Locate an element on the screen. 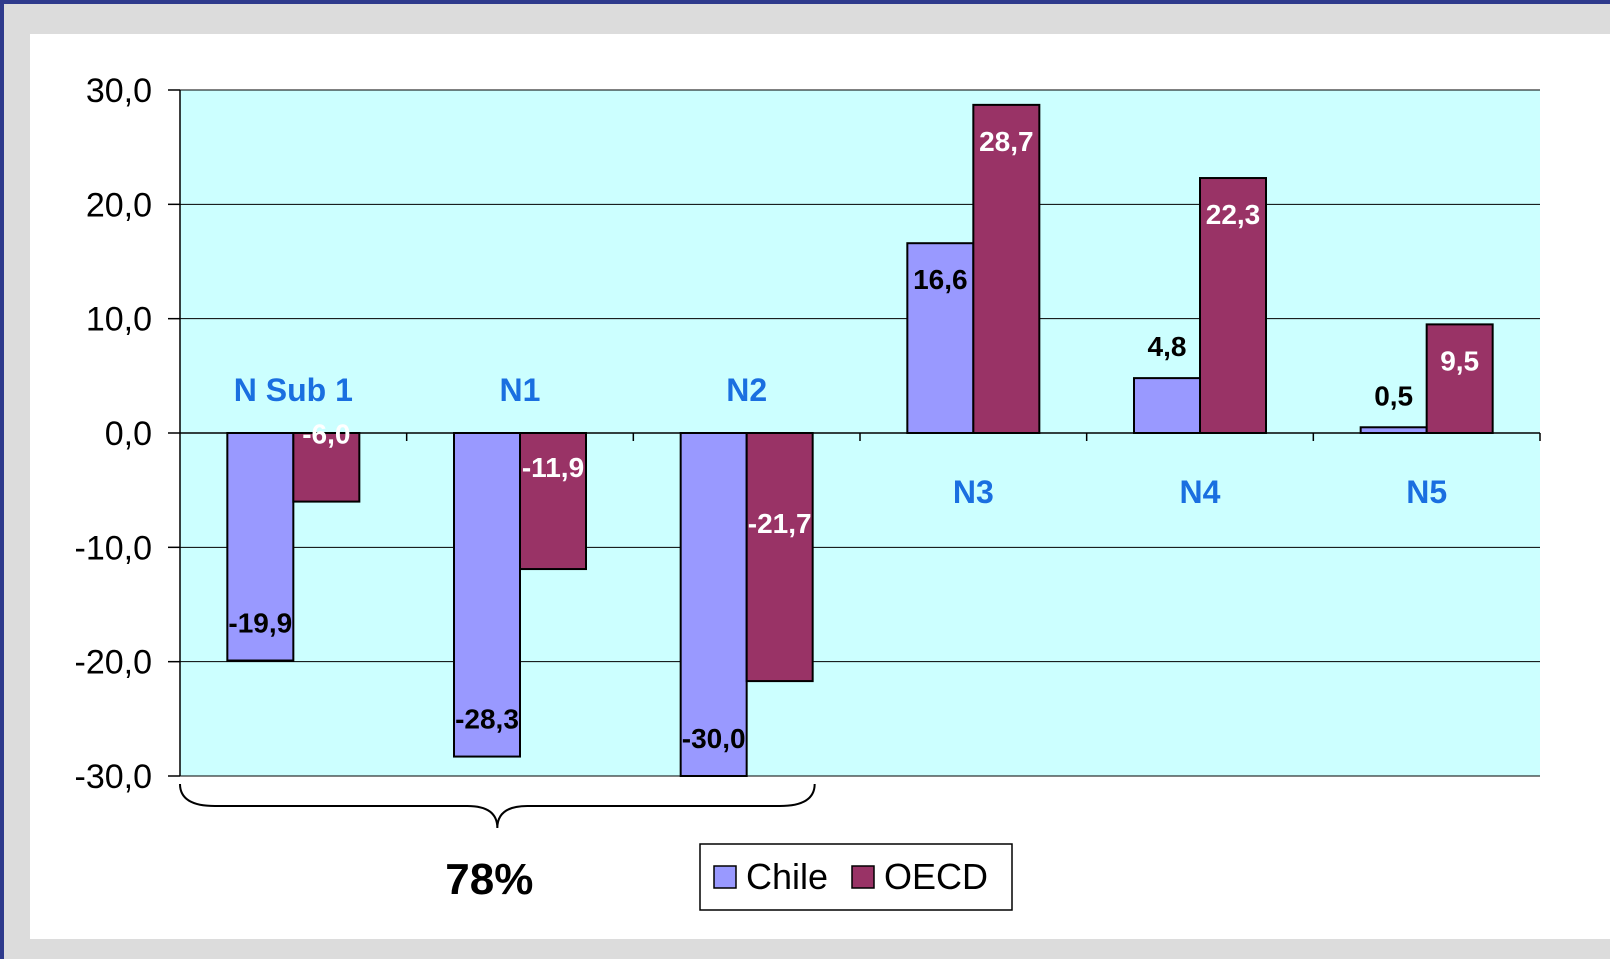  category-labels: N Sub 1 N1 N2 N3 N4 N5 is located at coordinates (840, 441).